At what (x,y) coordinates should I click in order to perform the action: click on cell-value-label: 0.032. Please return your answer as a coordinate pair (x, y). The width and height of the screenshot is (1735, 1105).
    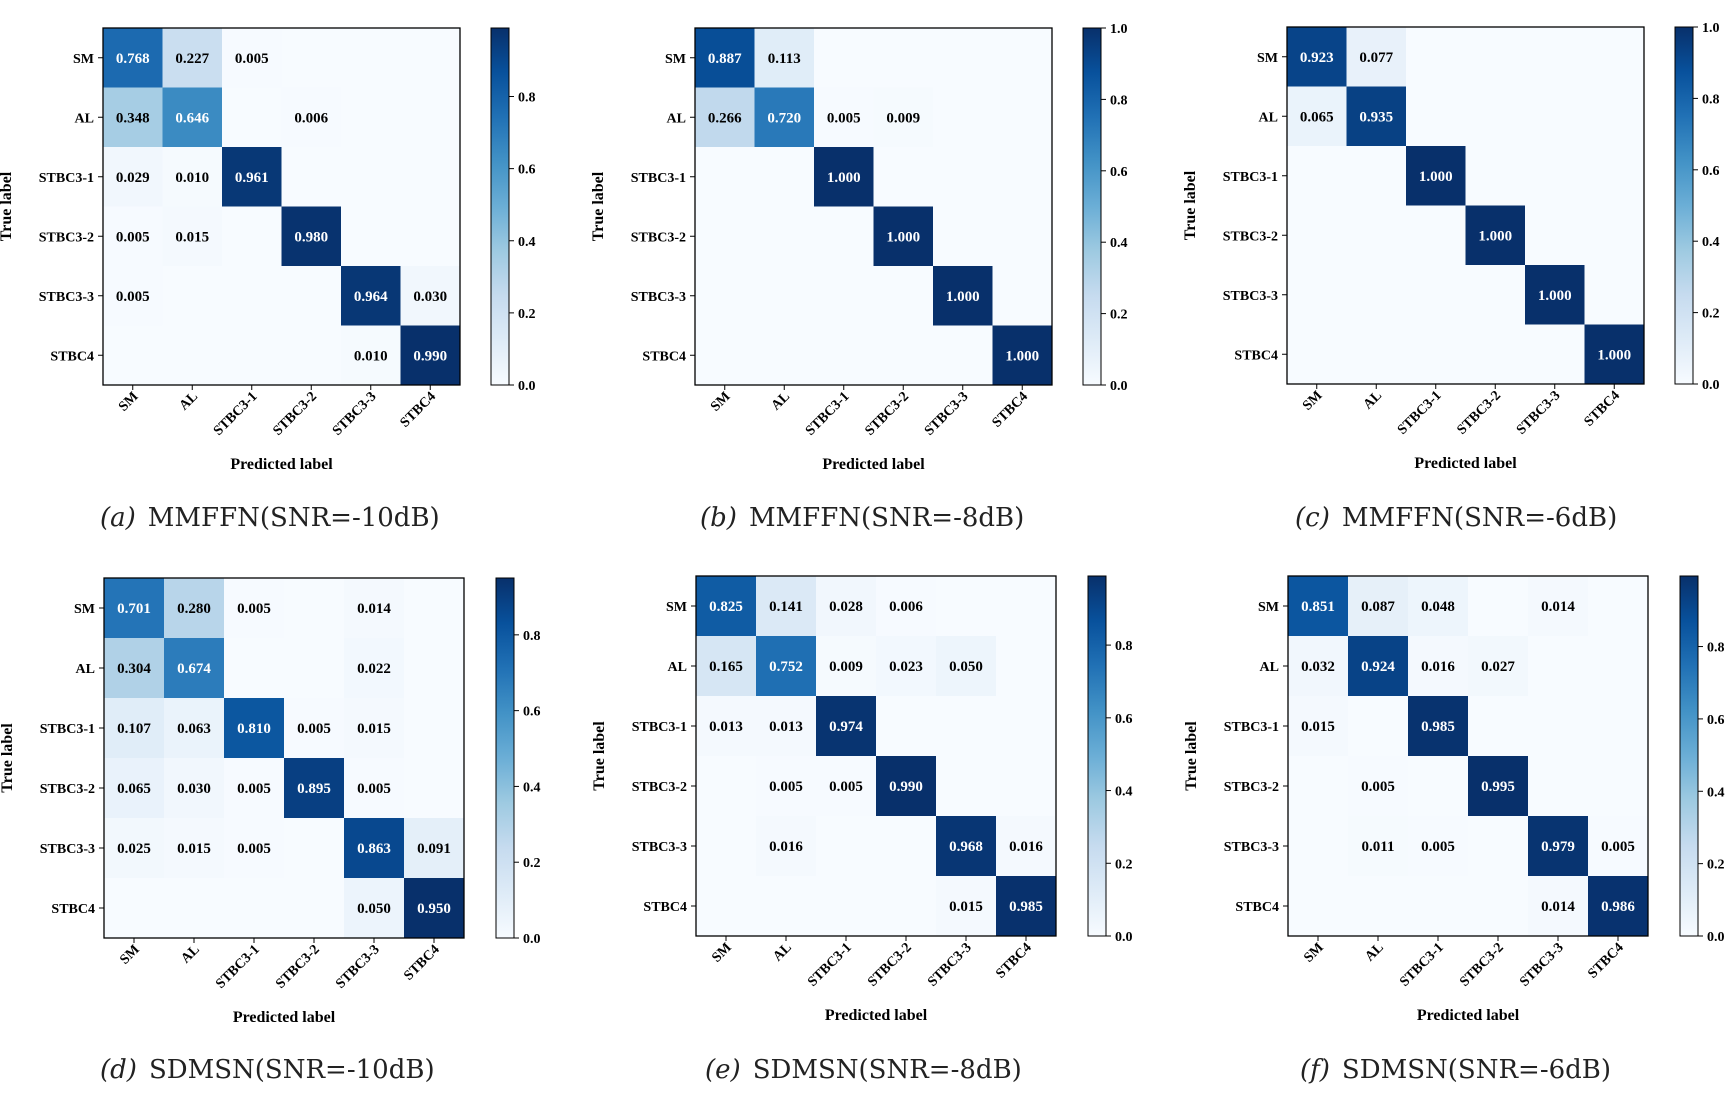
    Looking at the image, I should click on (1318, 667).